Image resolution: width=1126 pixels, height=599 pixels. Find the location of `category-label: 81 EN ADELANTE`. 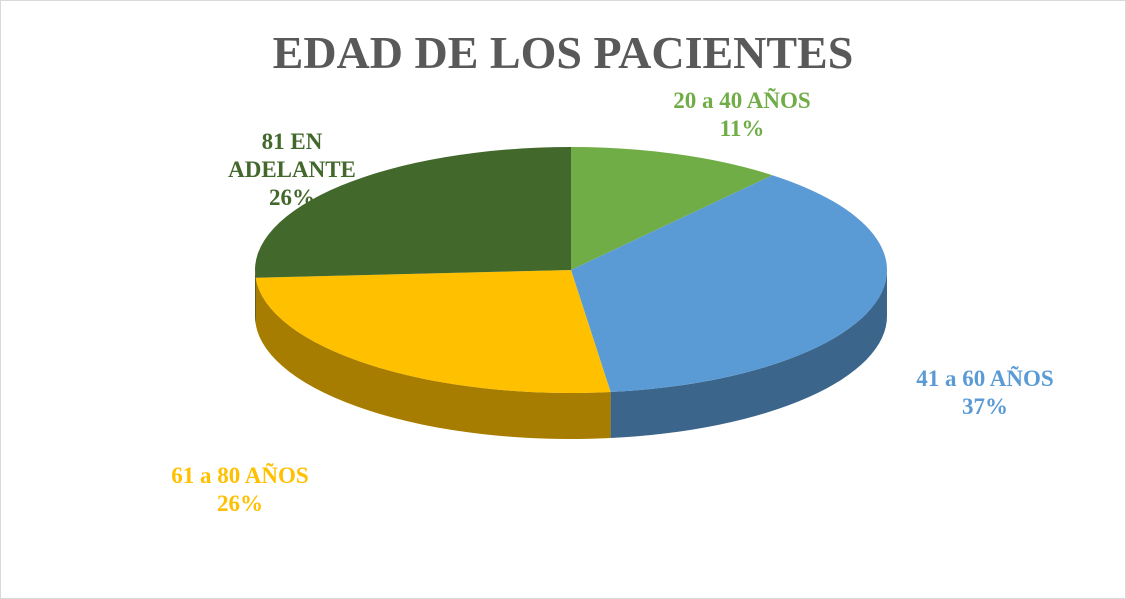

category-label: 81 EN ADELANTE is located at coordinates (292, 155).